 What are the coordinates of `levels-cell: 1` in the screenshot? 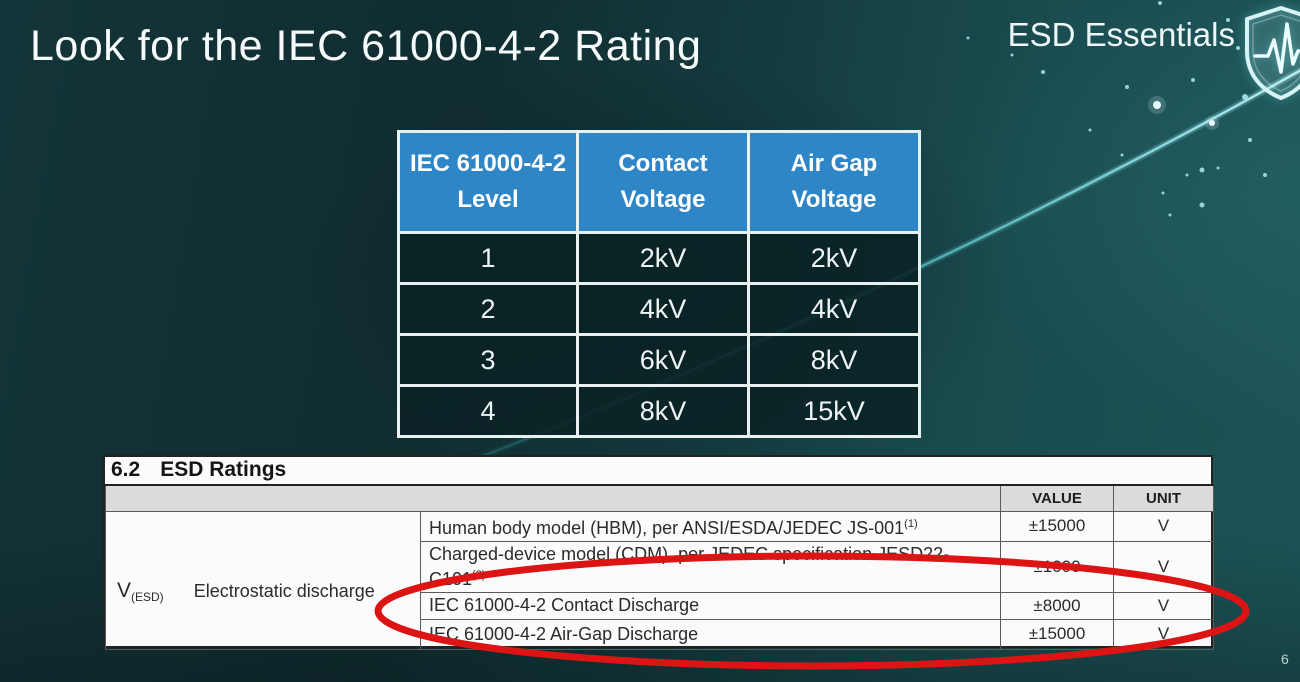 It's located at (488, 258).